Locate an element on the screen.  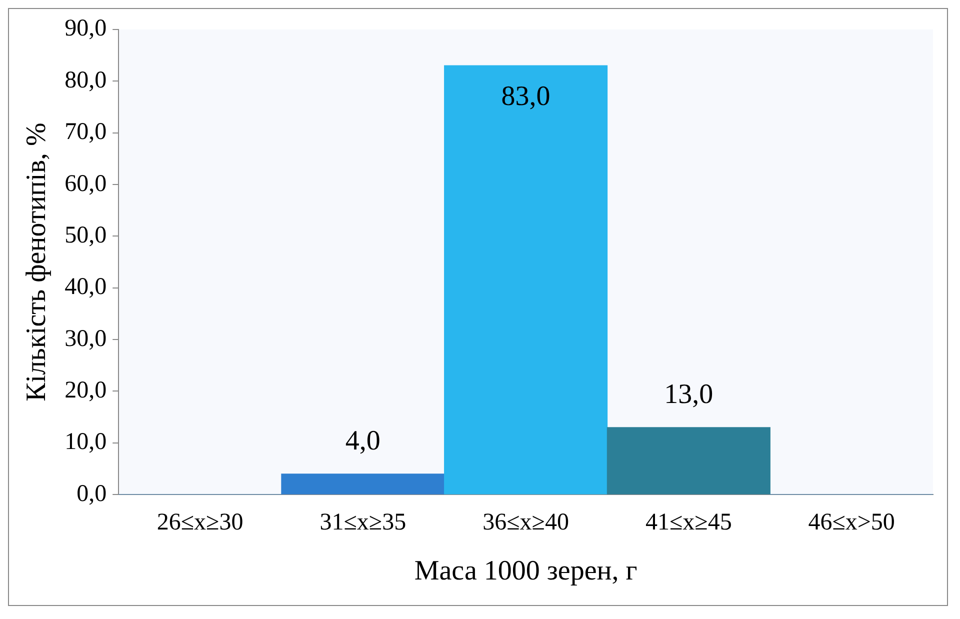
y-tick-label: 30,0 is located at coordinates (85, 339).